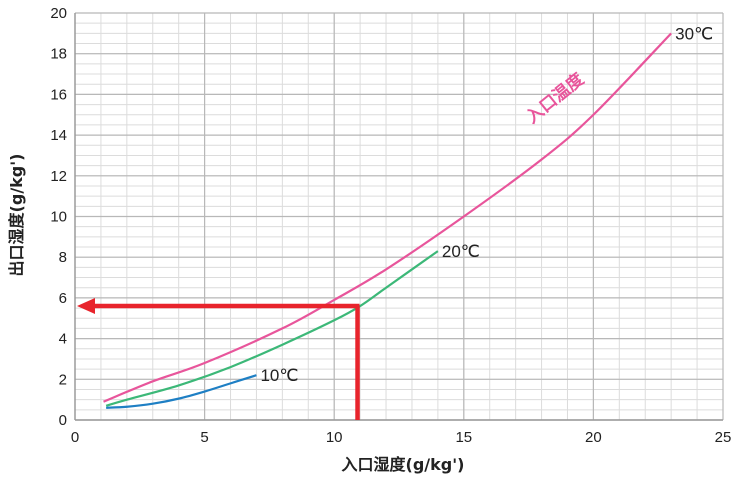 The image size is (731, 478). I want to click on arrow-head, so click(86, 306).